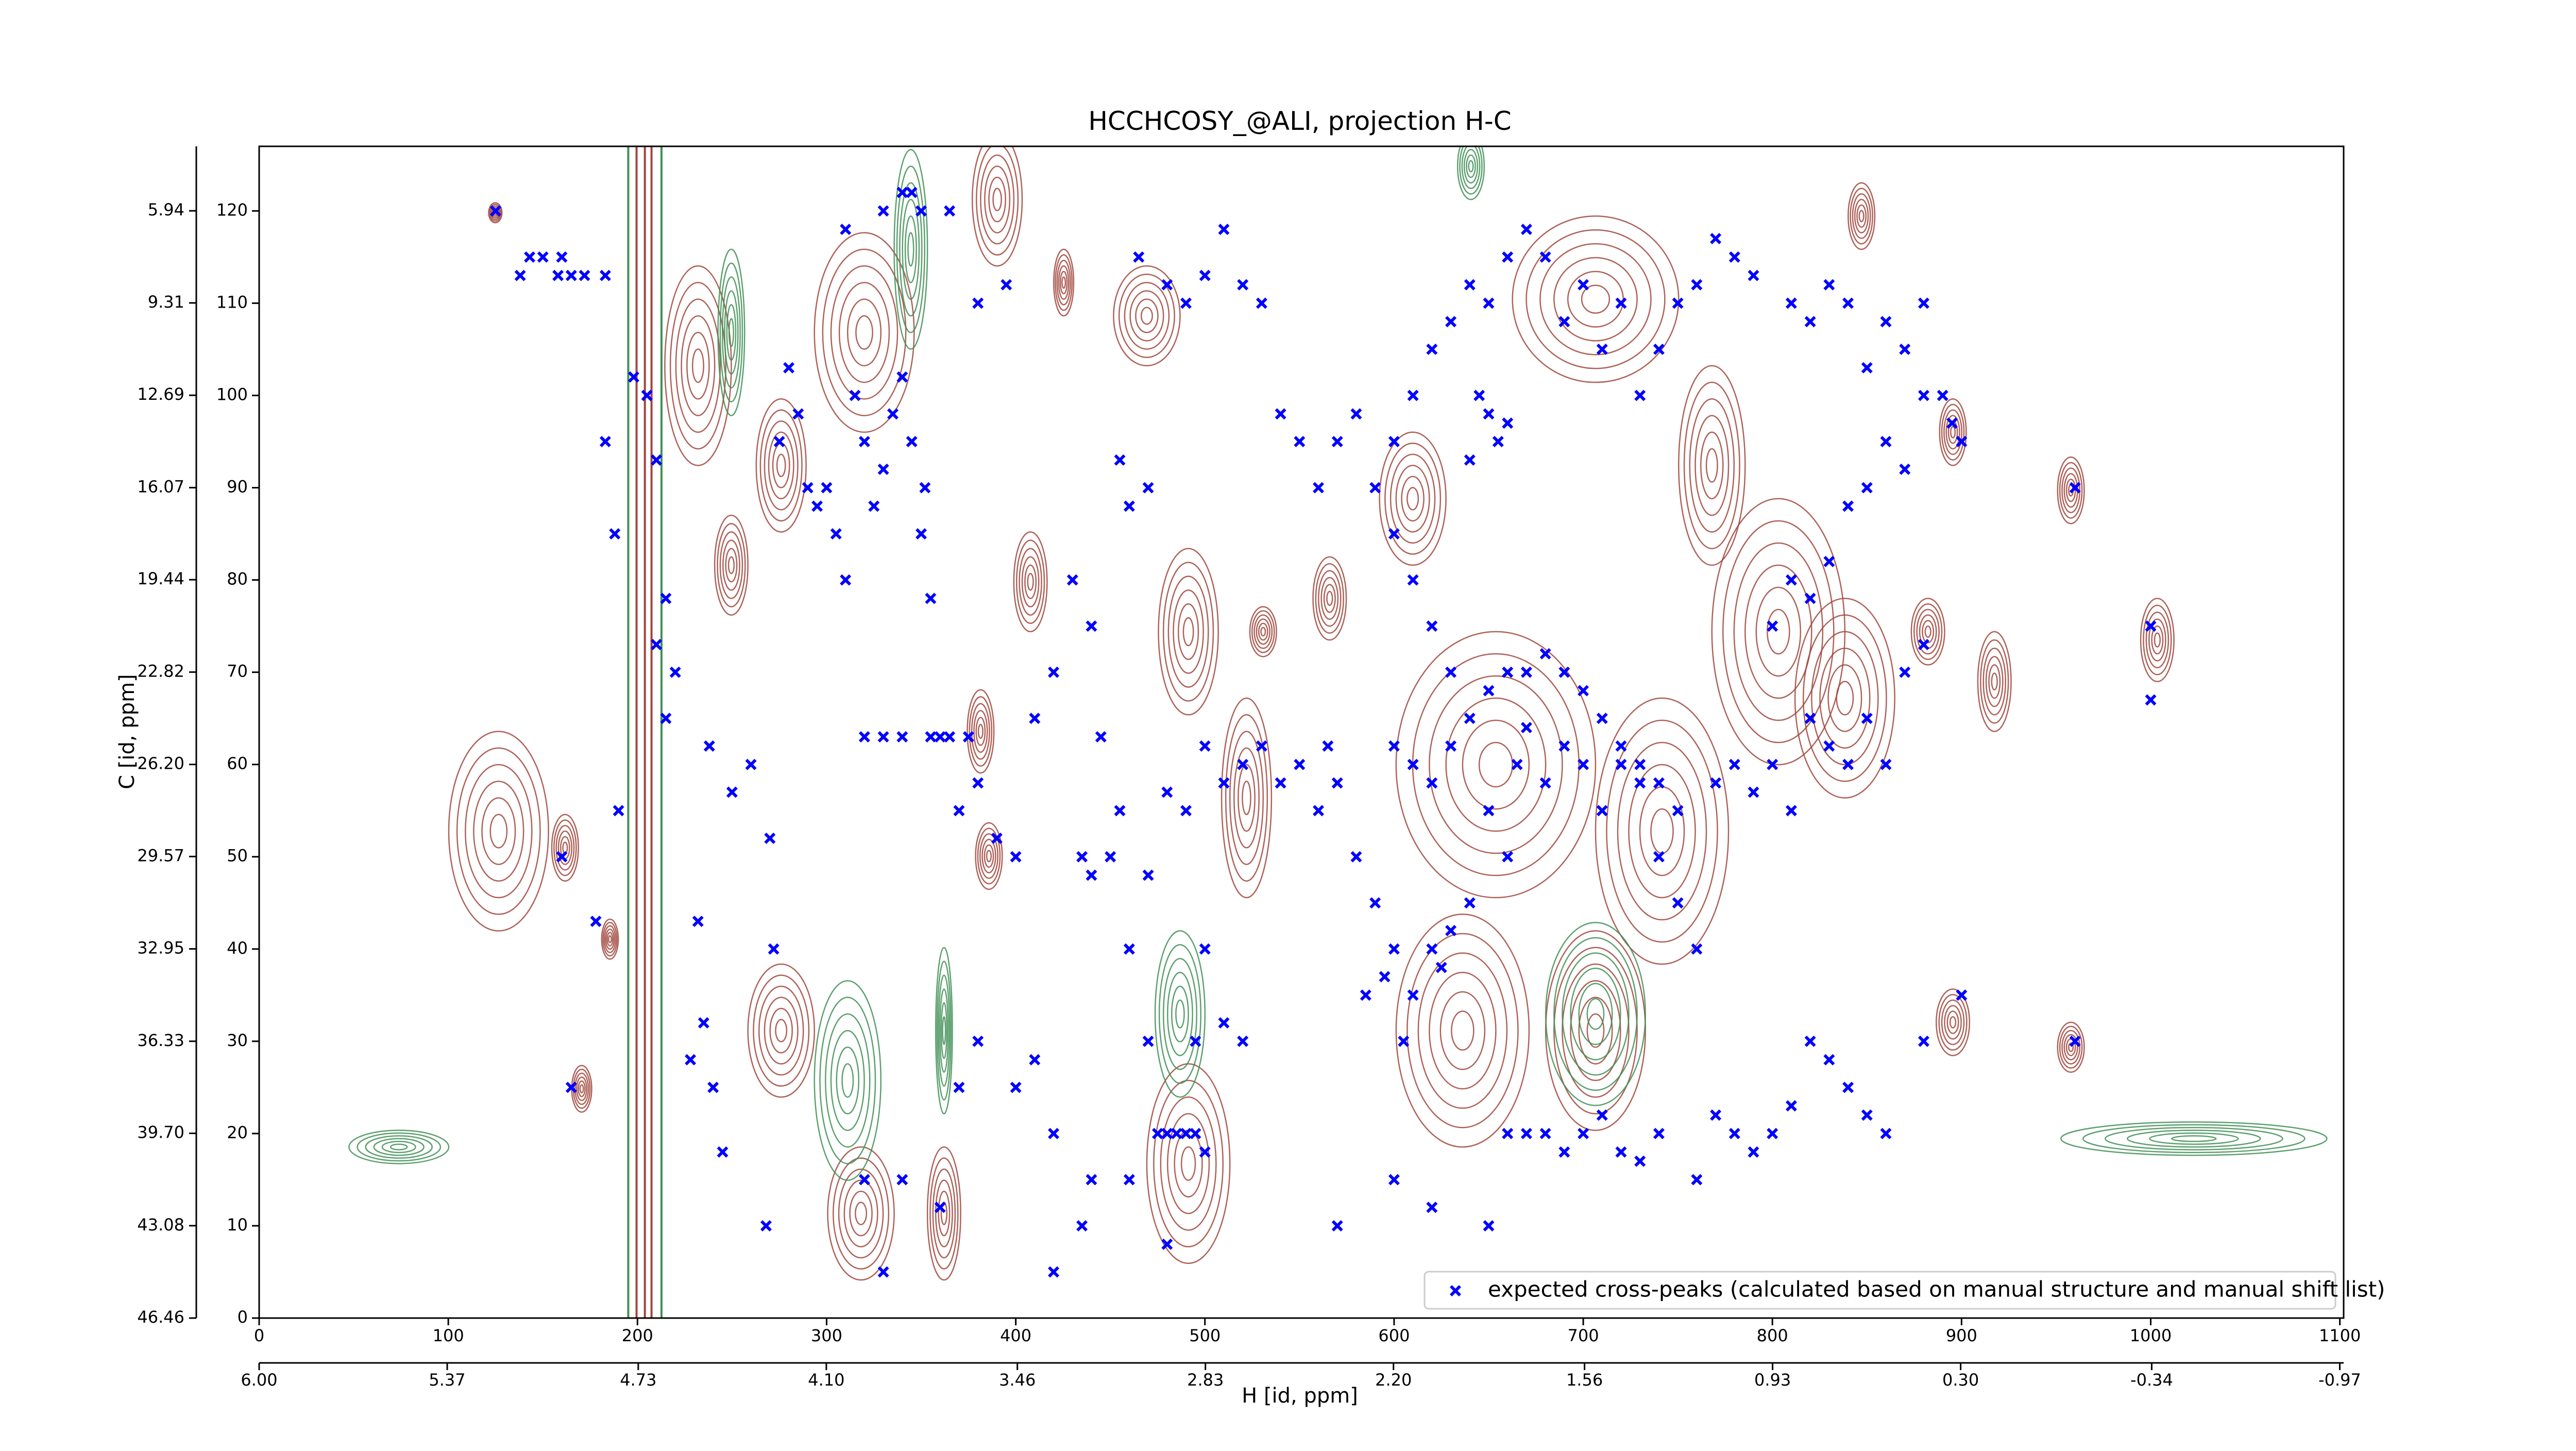  Describe the element at coordinates (1205, 1380) in the screenshot. I see `x2-tick-label: 2.83` at that location.